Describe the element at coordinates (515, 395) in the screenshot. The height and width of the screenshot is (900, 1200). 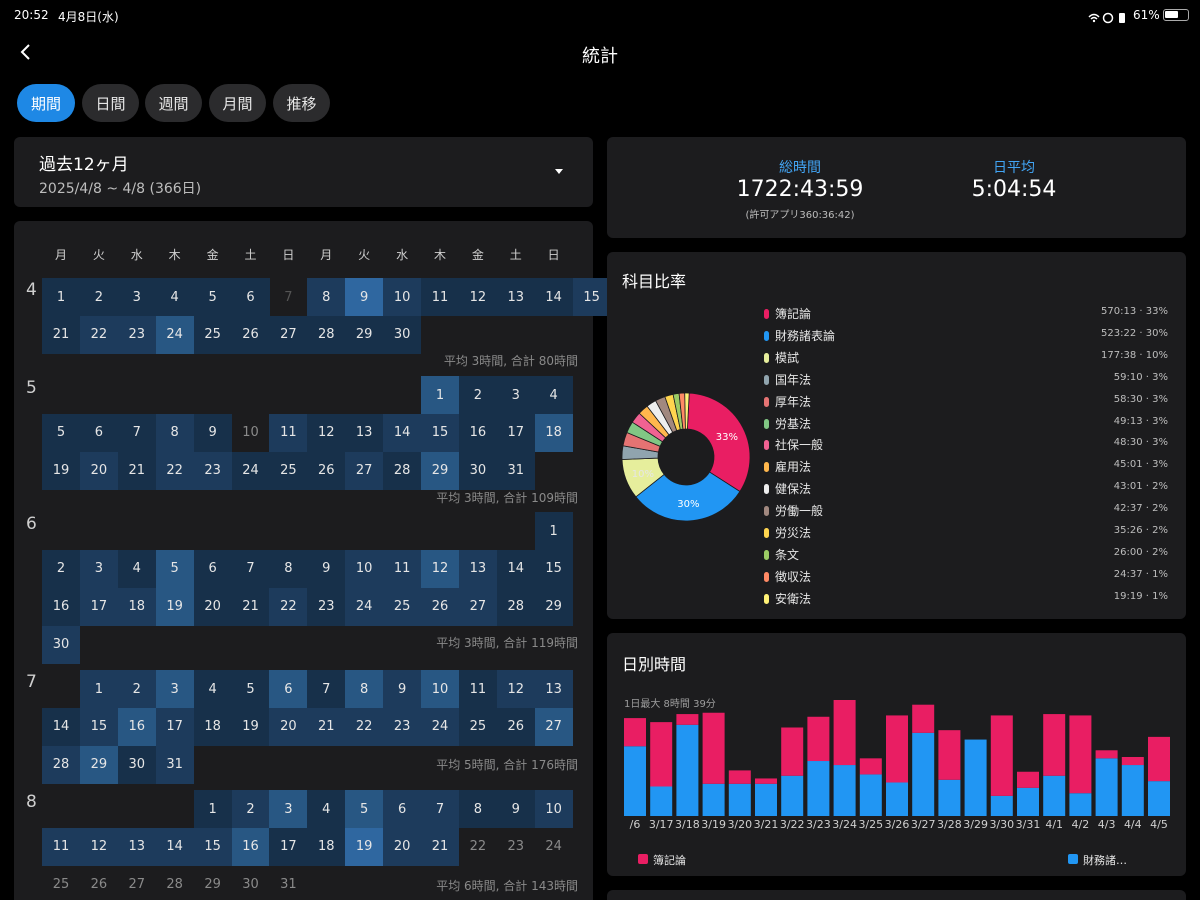
I see `calendar-day: 3` at that location.